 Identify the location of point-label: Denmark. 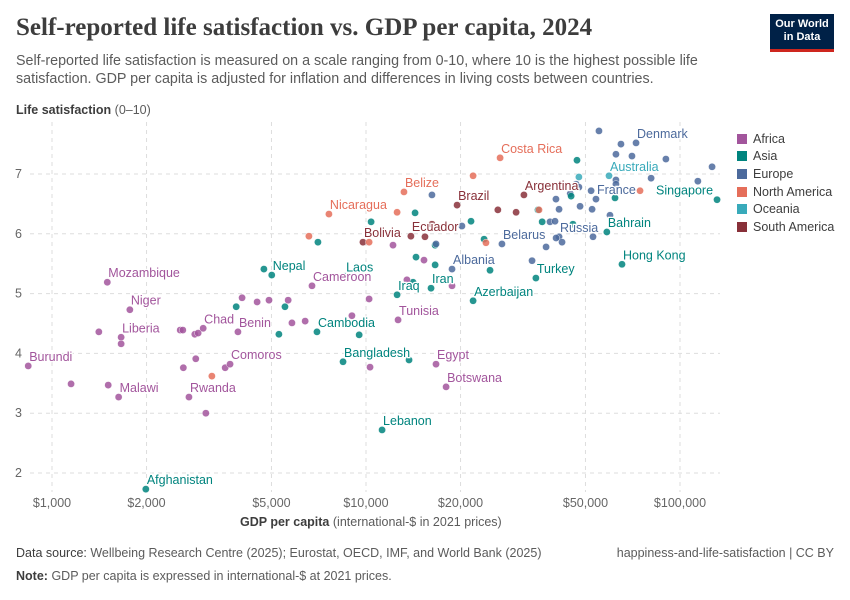
(662, 134).